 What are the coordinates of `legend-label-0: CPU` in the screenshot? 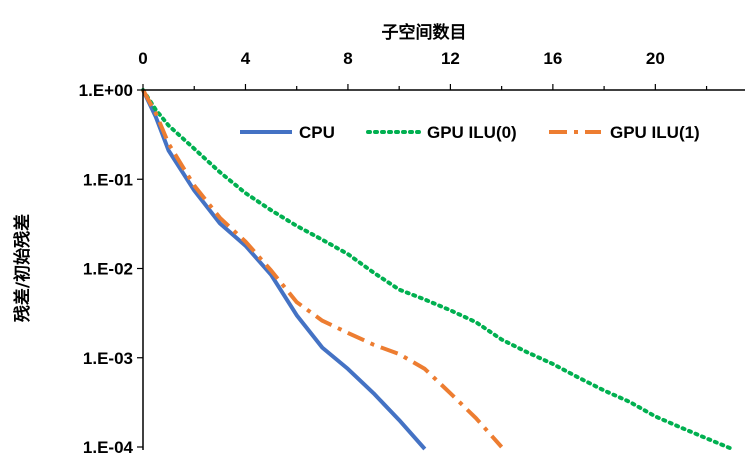 It's located at (317, 132).